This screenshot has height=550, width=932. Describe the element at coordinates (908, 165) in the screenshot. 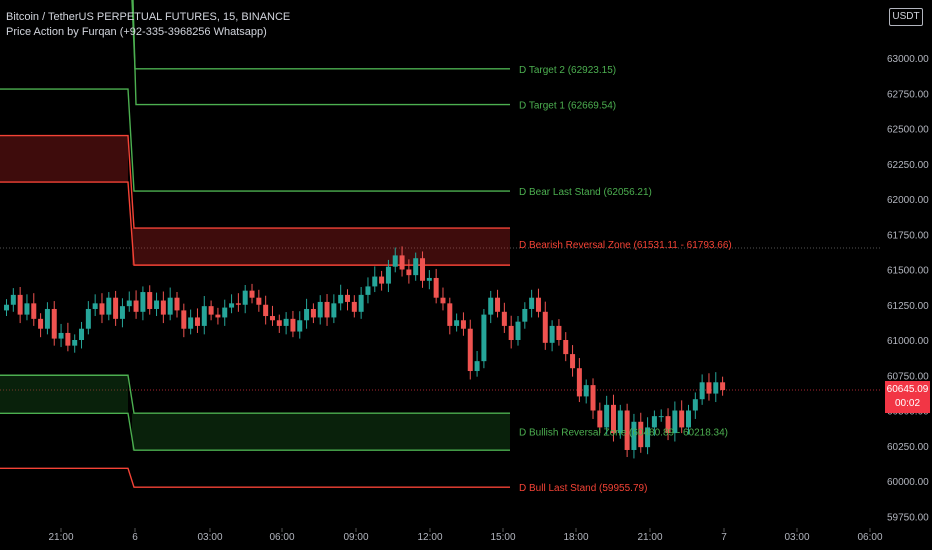

I see `y-tick-label: 62250.00` at that location.